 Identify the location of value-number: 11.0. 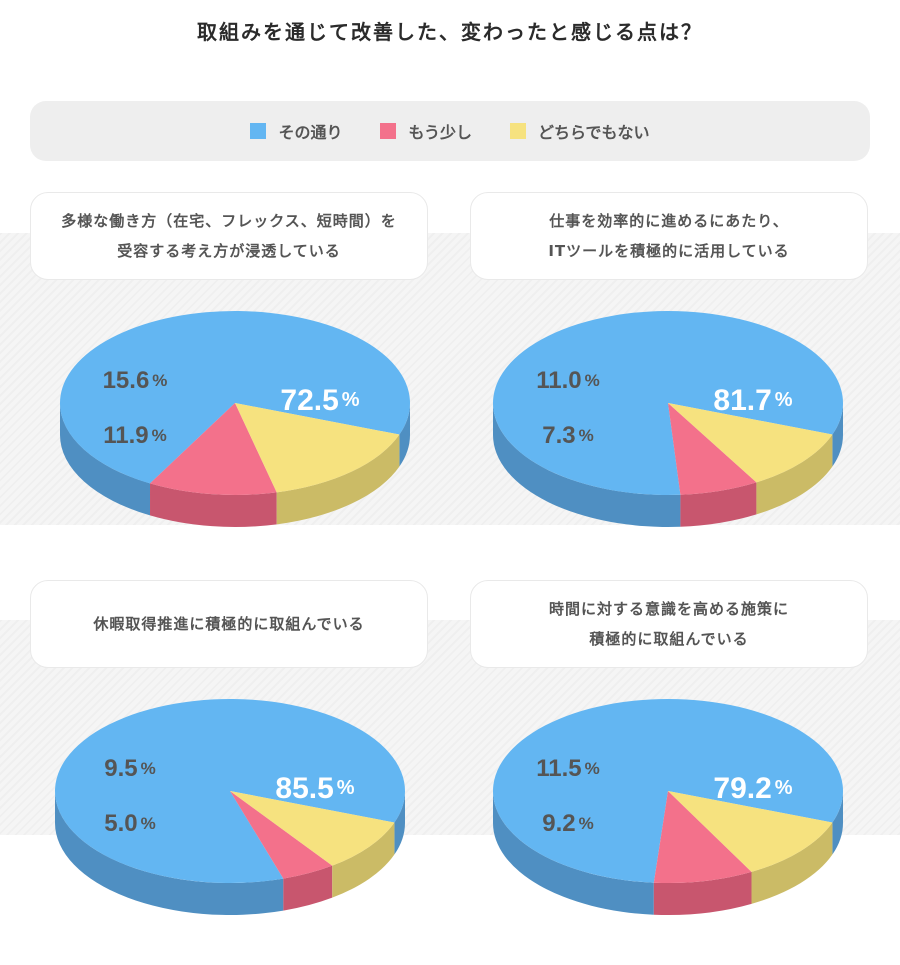
(558, 380).